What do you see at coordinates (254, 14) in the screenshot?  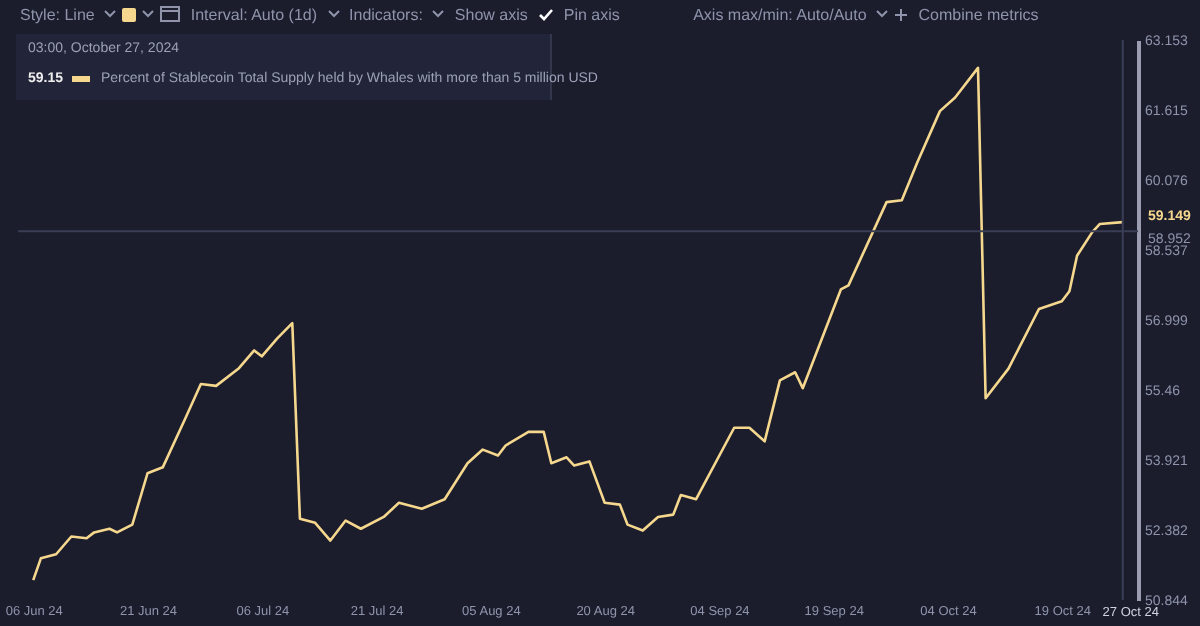 I see `text: Interval: Auto (1d)` at bounding box center [254, 14].